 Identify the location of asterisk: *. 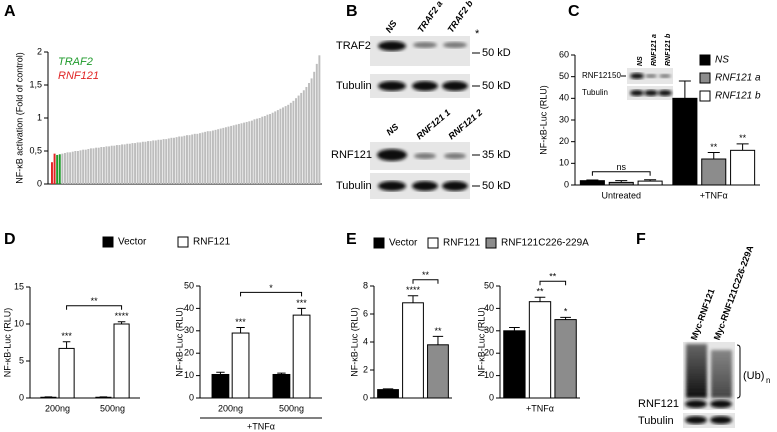
(477, 34).